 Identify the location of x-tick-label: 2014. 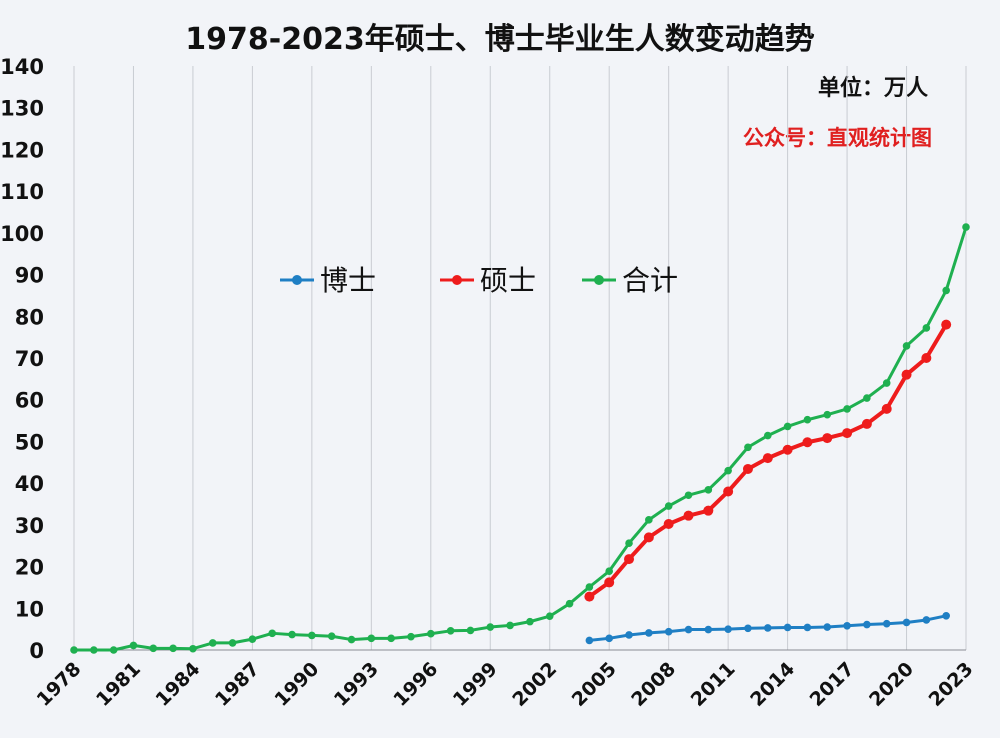
(772, 684).